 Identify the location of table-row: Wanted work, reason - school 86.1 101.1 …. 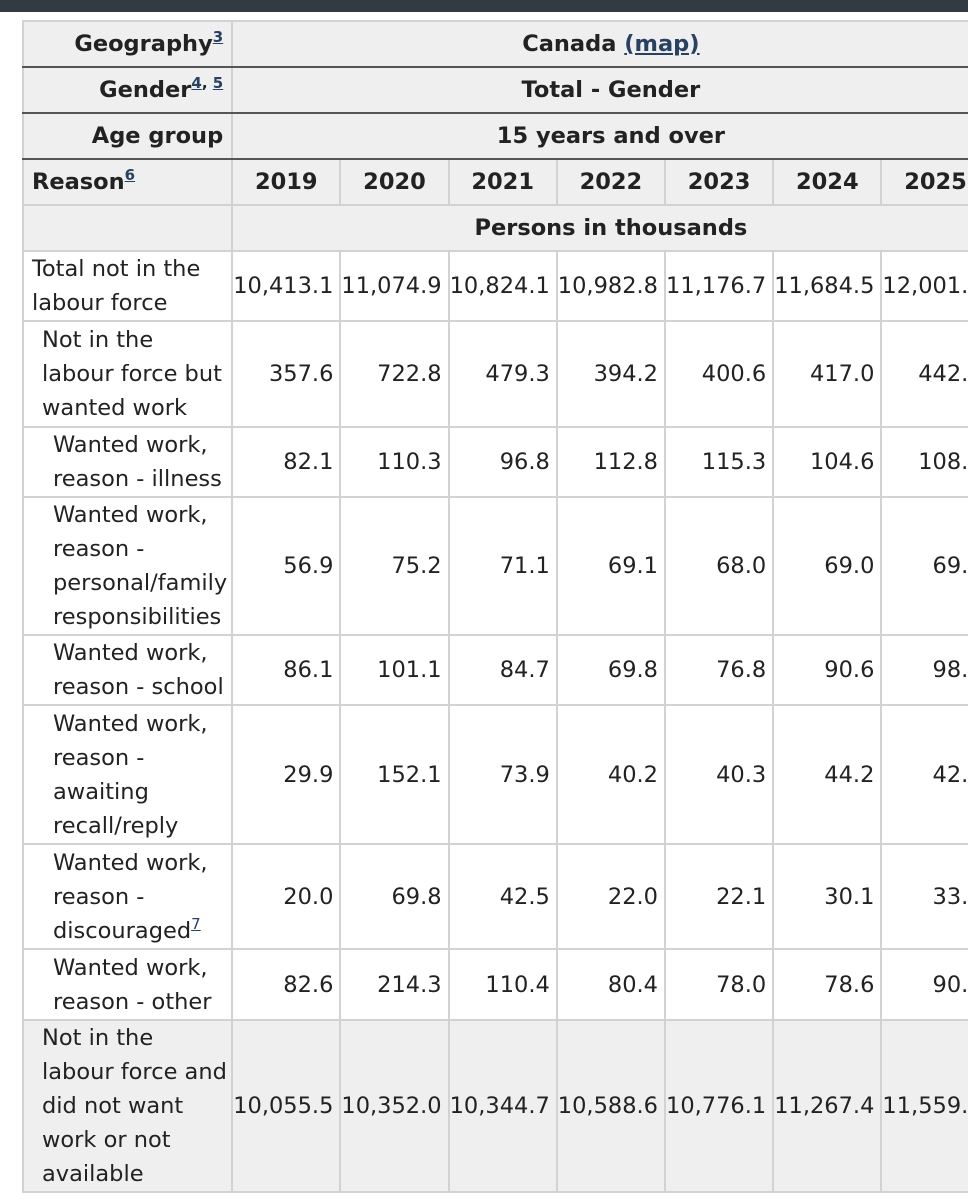
(494, 670).